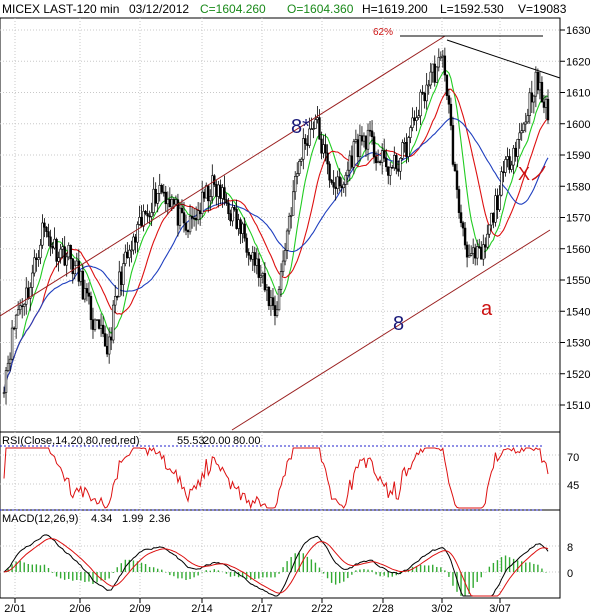 This screenshot has height=616, width=600. What do you see at coordinates (573, 458) in the screenshot?
I see `rsi-tick-70: 70` at bounding box center [573, 458].